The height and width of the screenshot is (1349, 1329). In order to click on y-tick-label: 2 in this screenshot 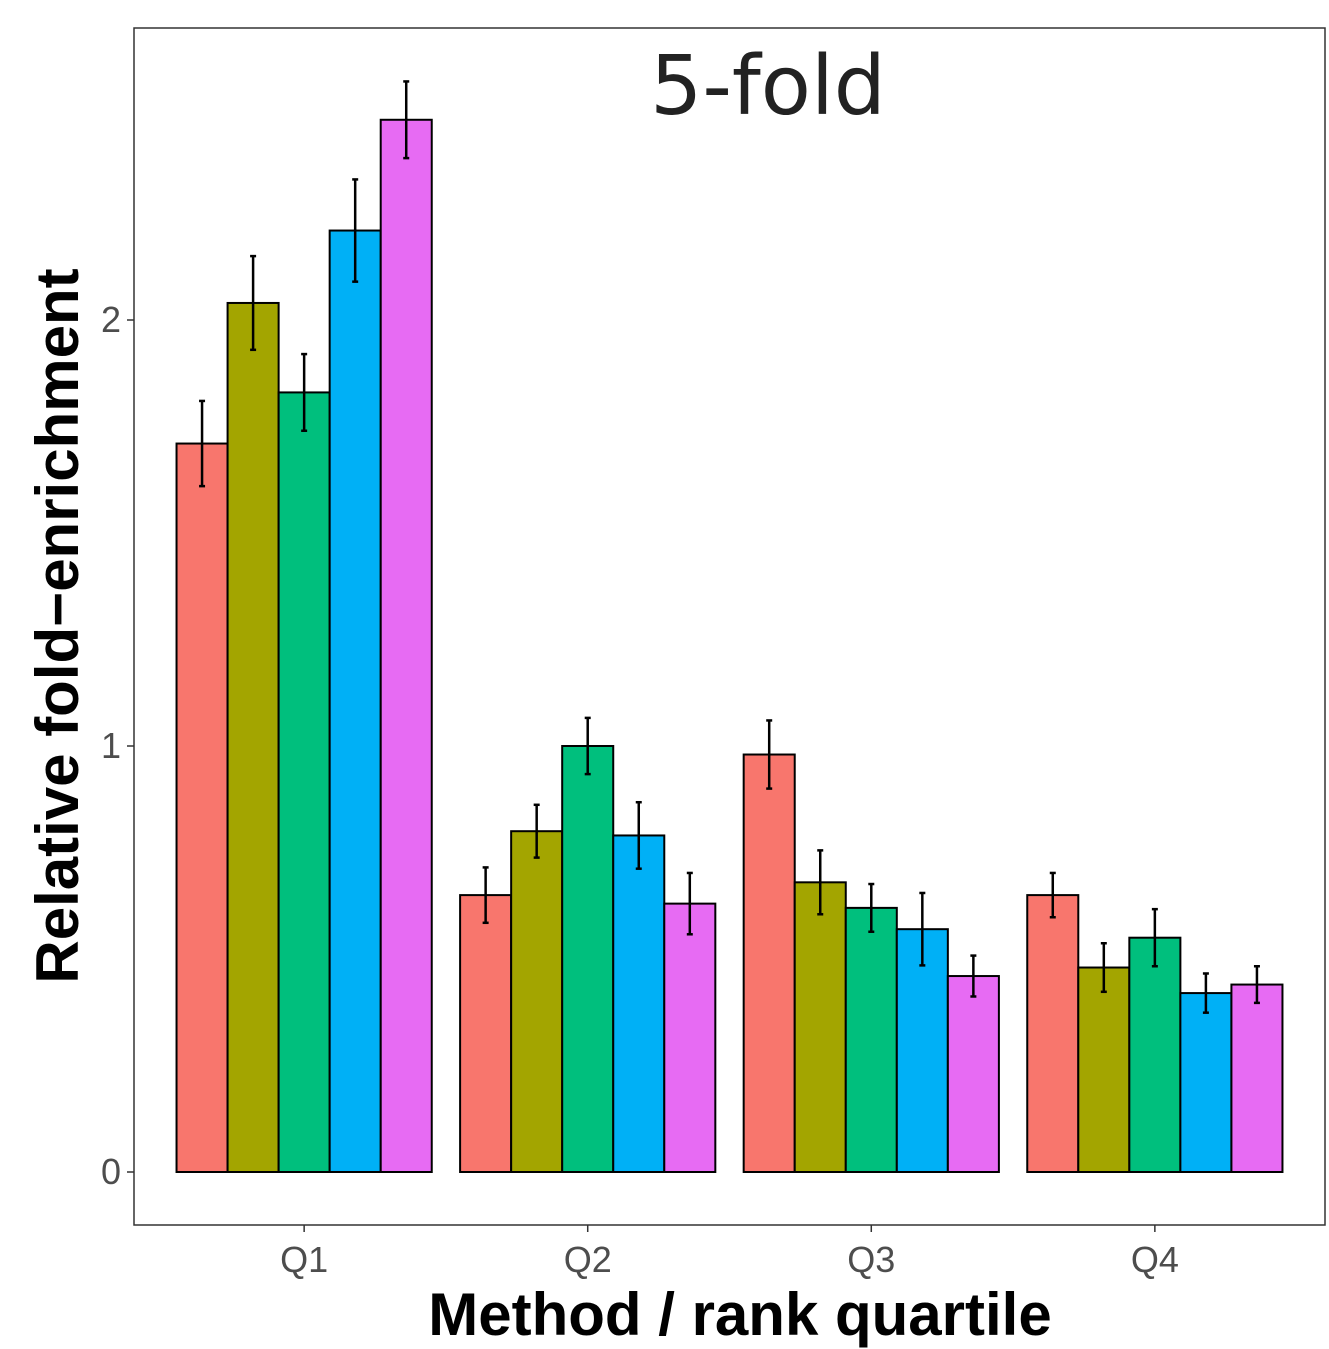, I will do `click(111, 319)`.